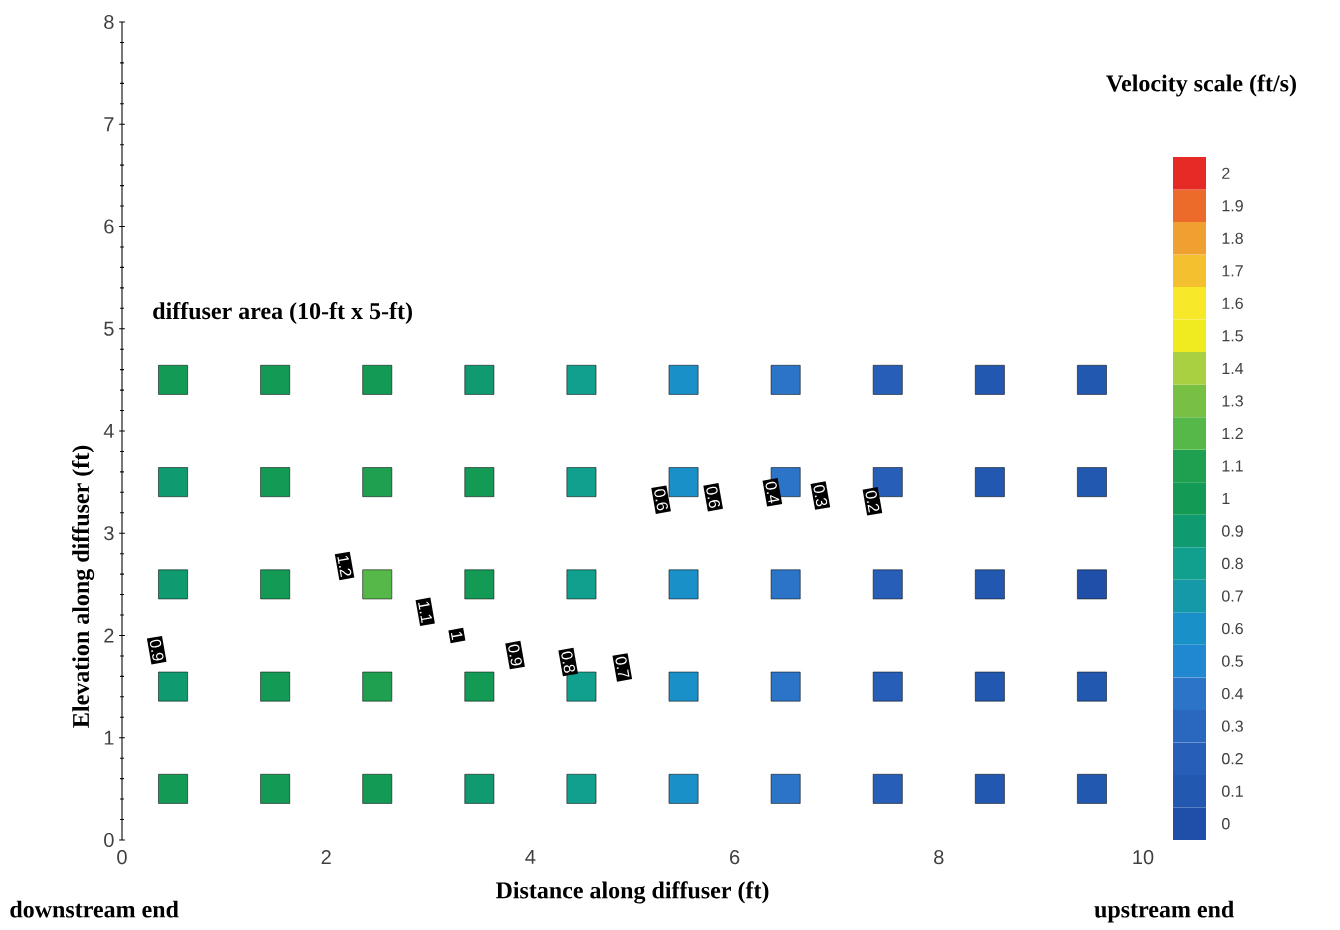 Image resolution: width=1340 pixels, height=930 pixels. Describe the element at coordinates (1226, 824) in the screenshot. I see `color-bar-label: 0` at that location.